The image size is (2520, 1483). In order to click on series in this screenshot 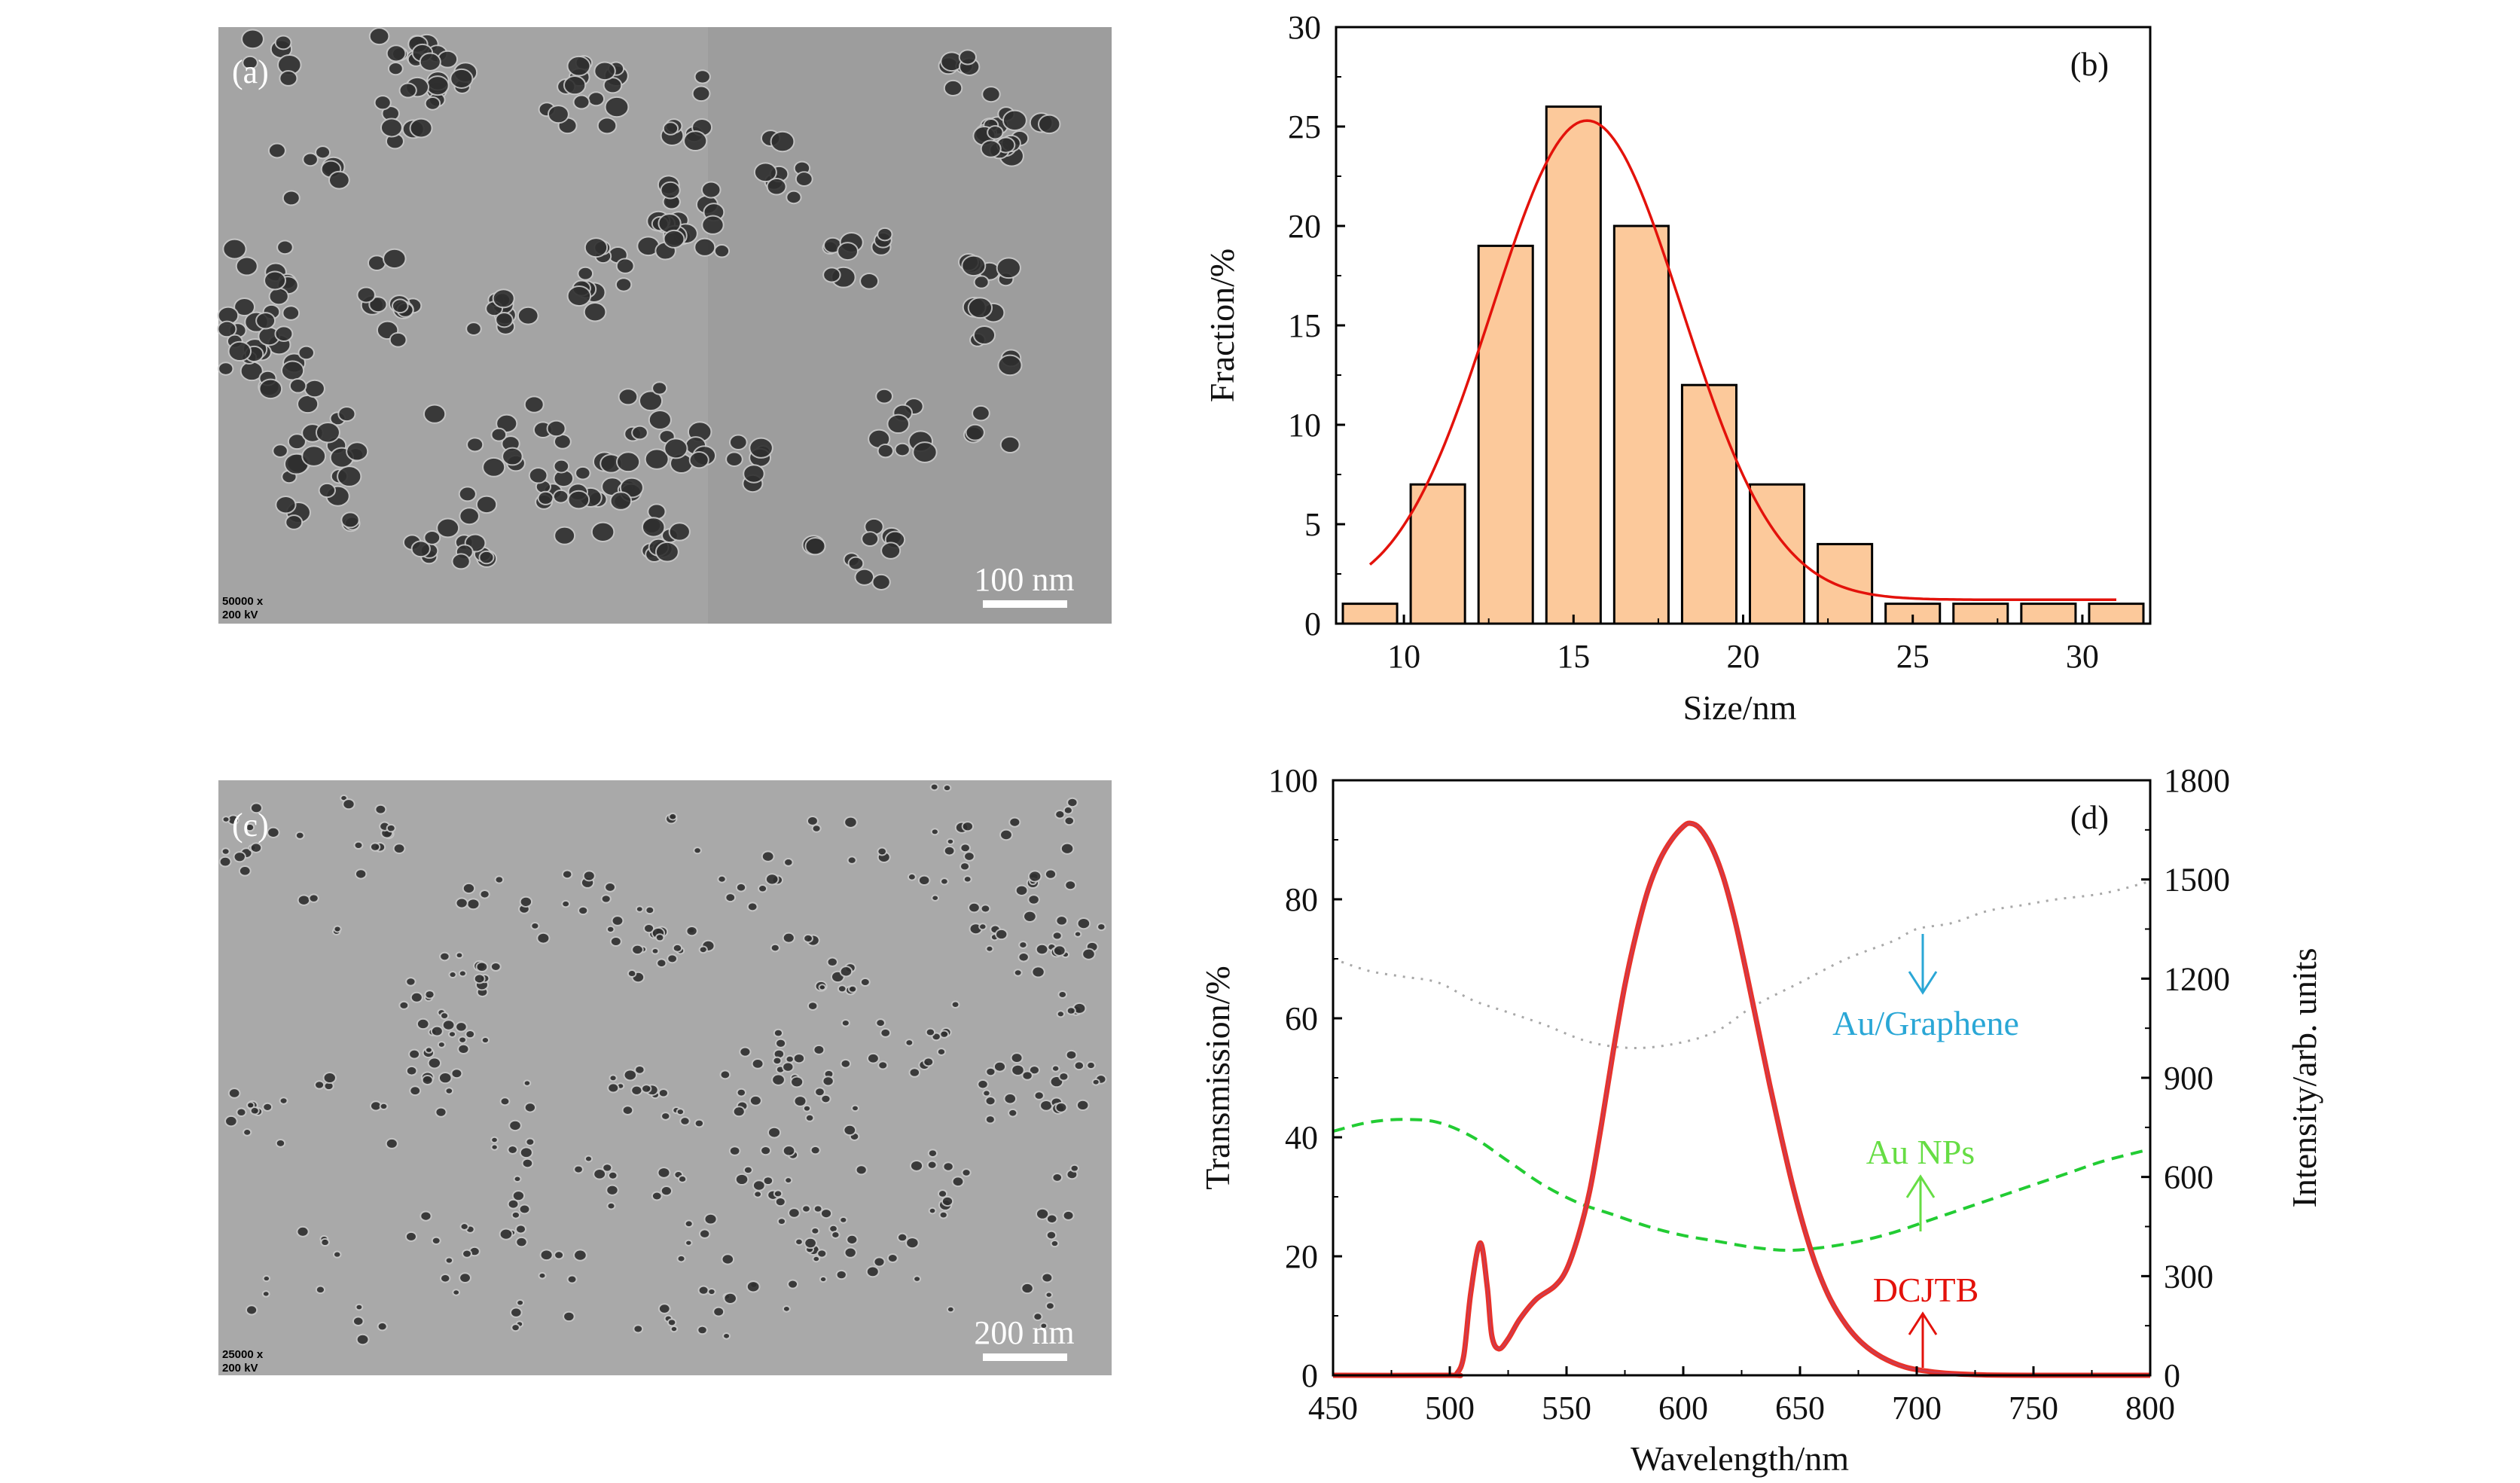, I will do `click(1741, 1099)`.